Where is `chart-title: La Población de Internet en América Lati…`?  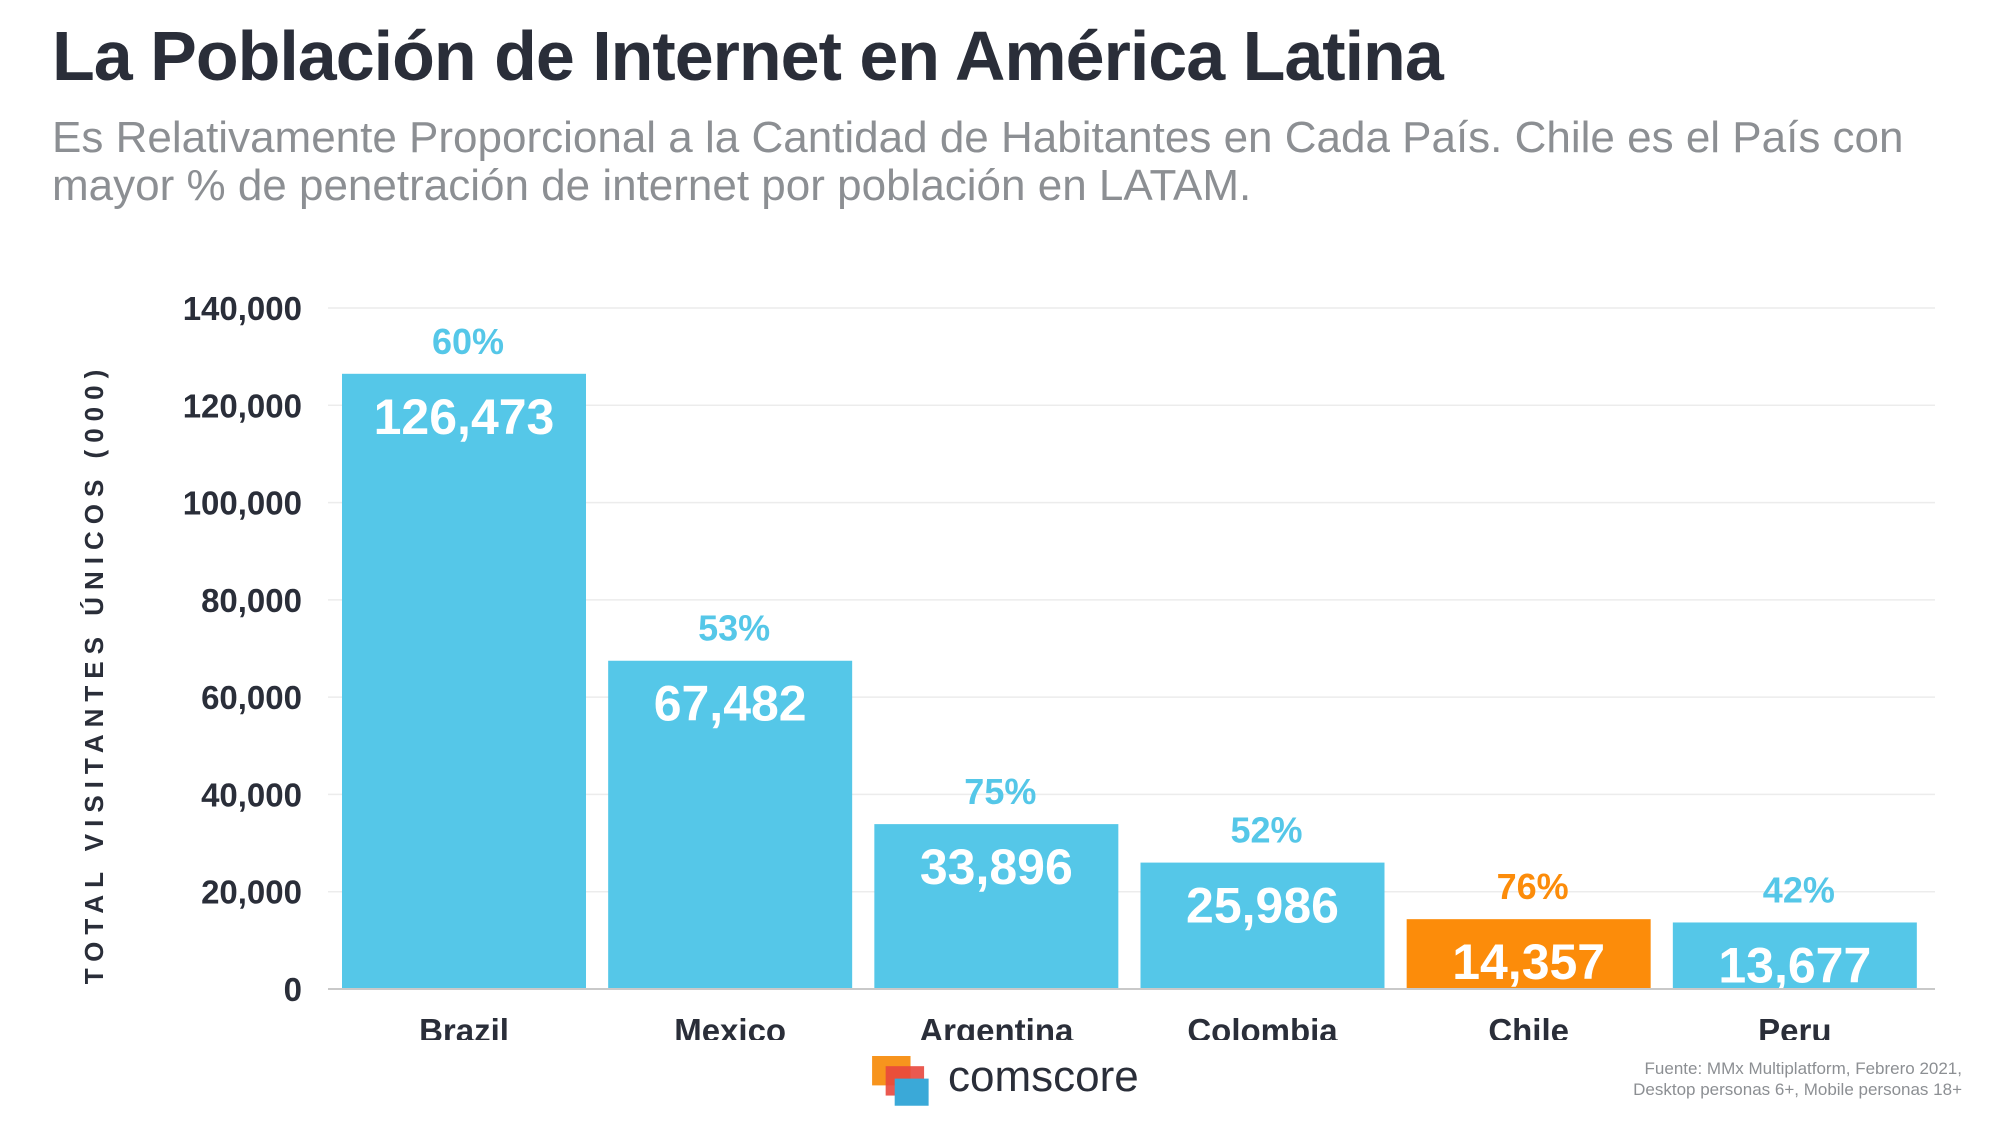 chart-title: La Población de Internet en América Lati… is located at coordinates (748, 56).